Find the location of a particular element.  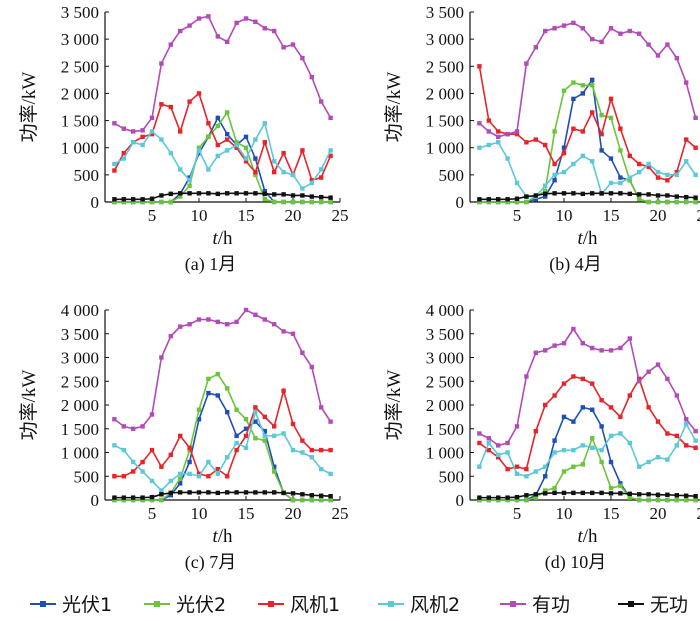

x-tick-label: 20 is located at coordinates (293, 513).